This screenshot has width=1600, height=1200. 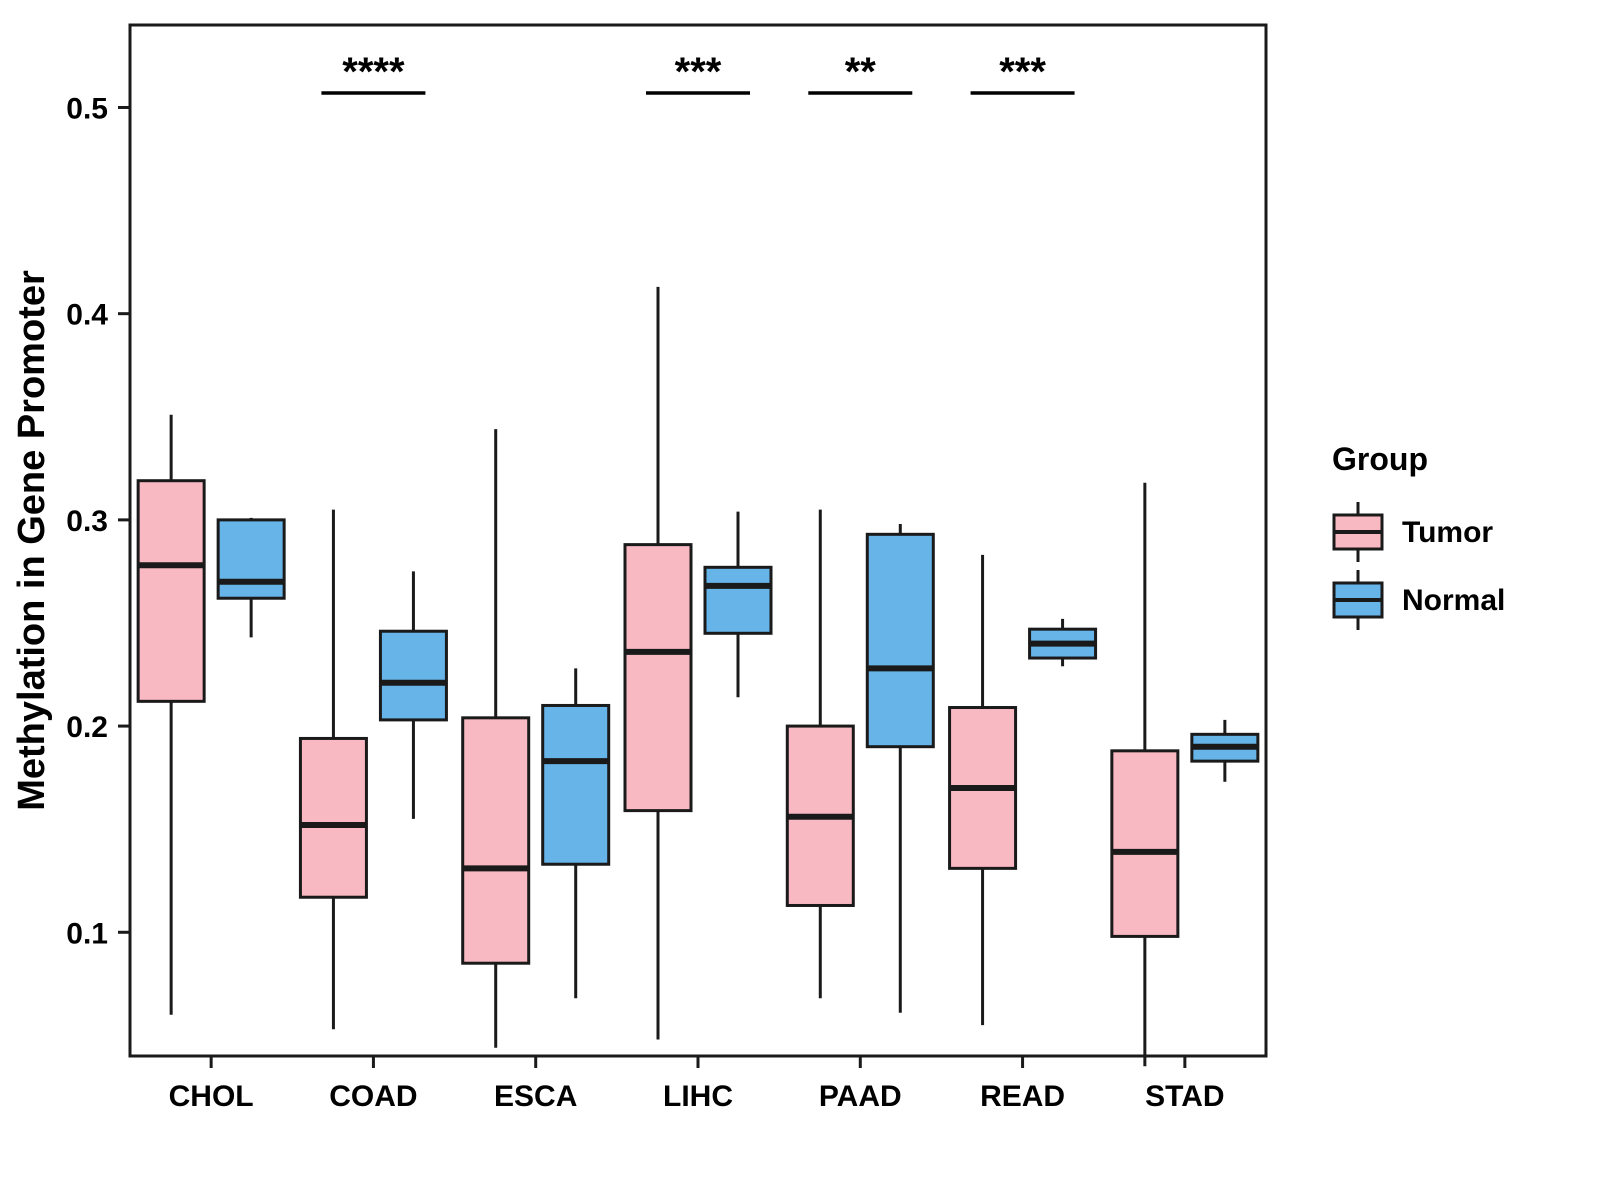 I want to click on significance-label-COAD: ****, so click(x=373, y=72).